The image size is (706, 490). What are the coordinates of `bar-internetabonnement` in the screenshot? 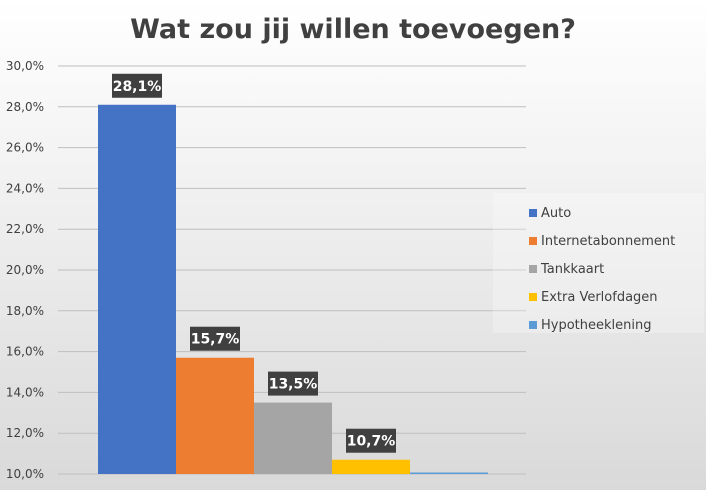 It's located at (215, 415).